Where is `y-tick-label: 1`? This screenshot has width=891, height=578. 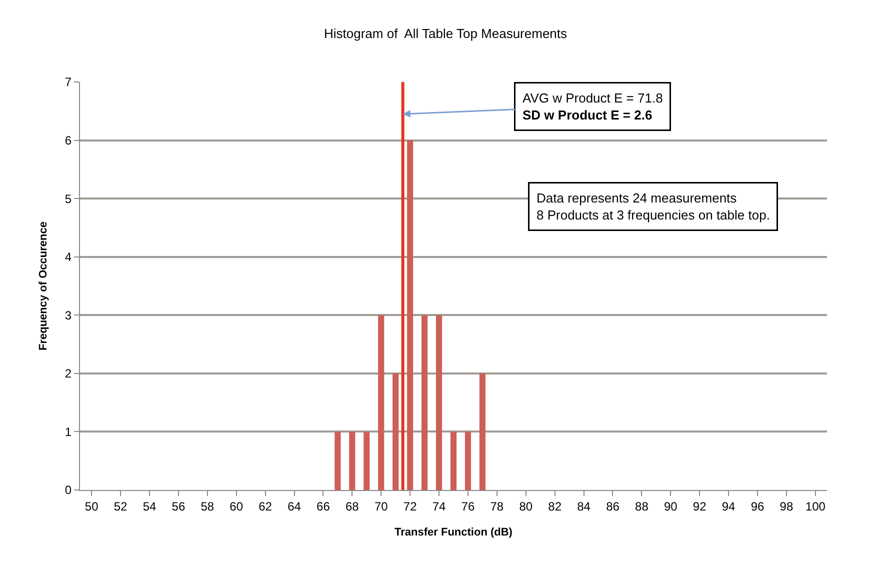 y-tick-label: 1 is located at coordinates (68, 431).